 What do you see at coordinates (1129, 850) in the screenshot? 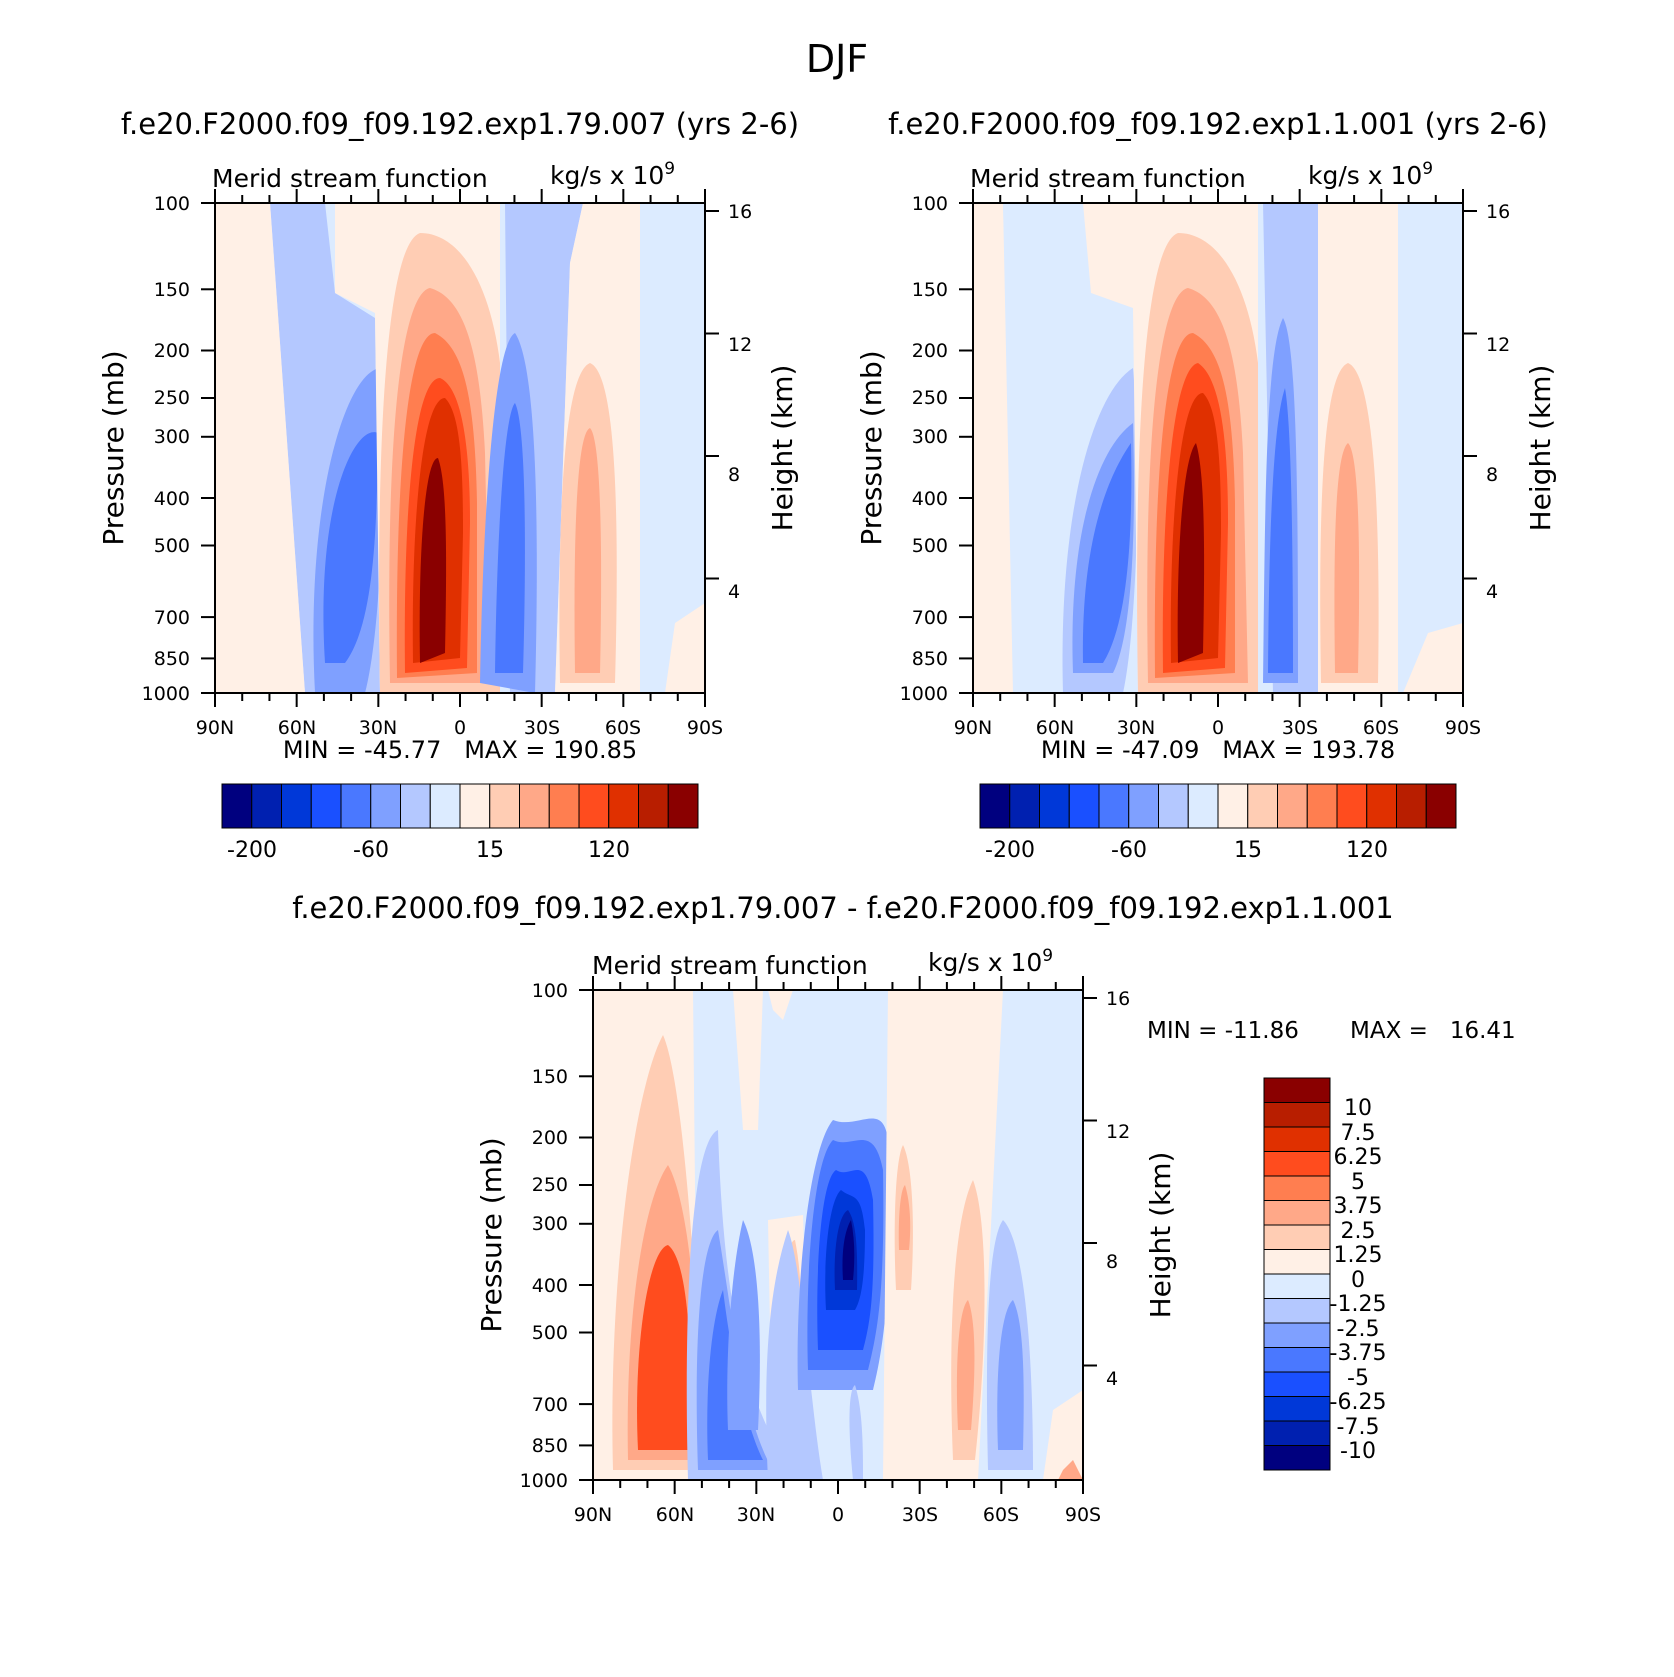
I see `panel-2-cb-label: -60` at bounding box center [1129, 850].